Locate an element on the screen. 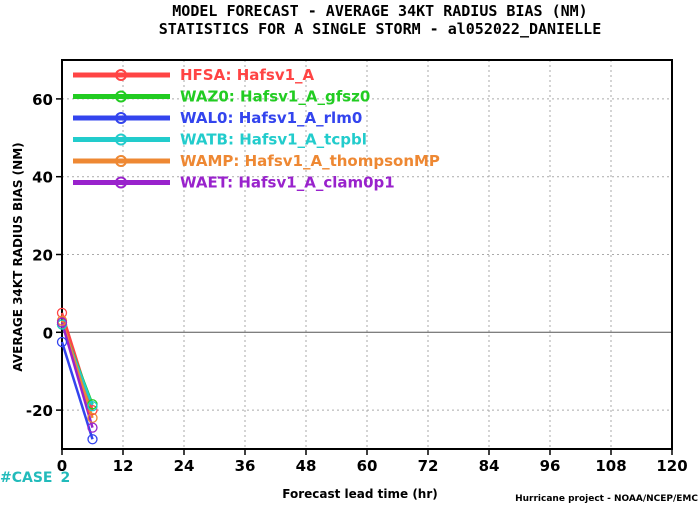 The image size is (700, 506). series-line is located at coordinates (77, 390).